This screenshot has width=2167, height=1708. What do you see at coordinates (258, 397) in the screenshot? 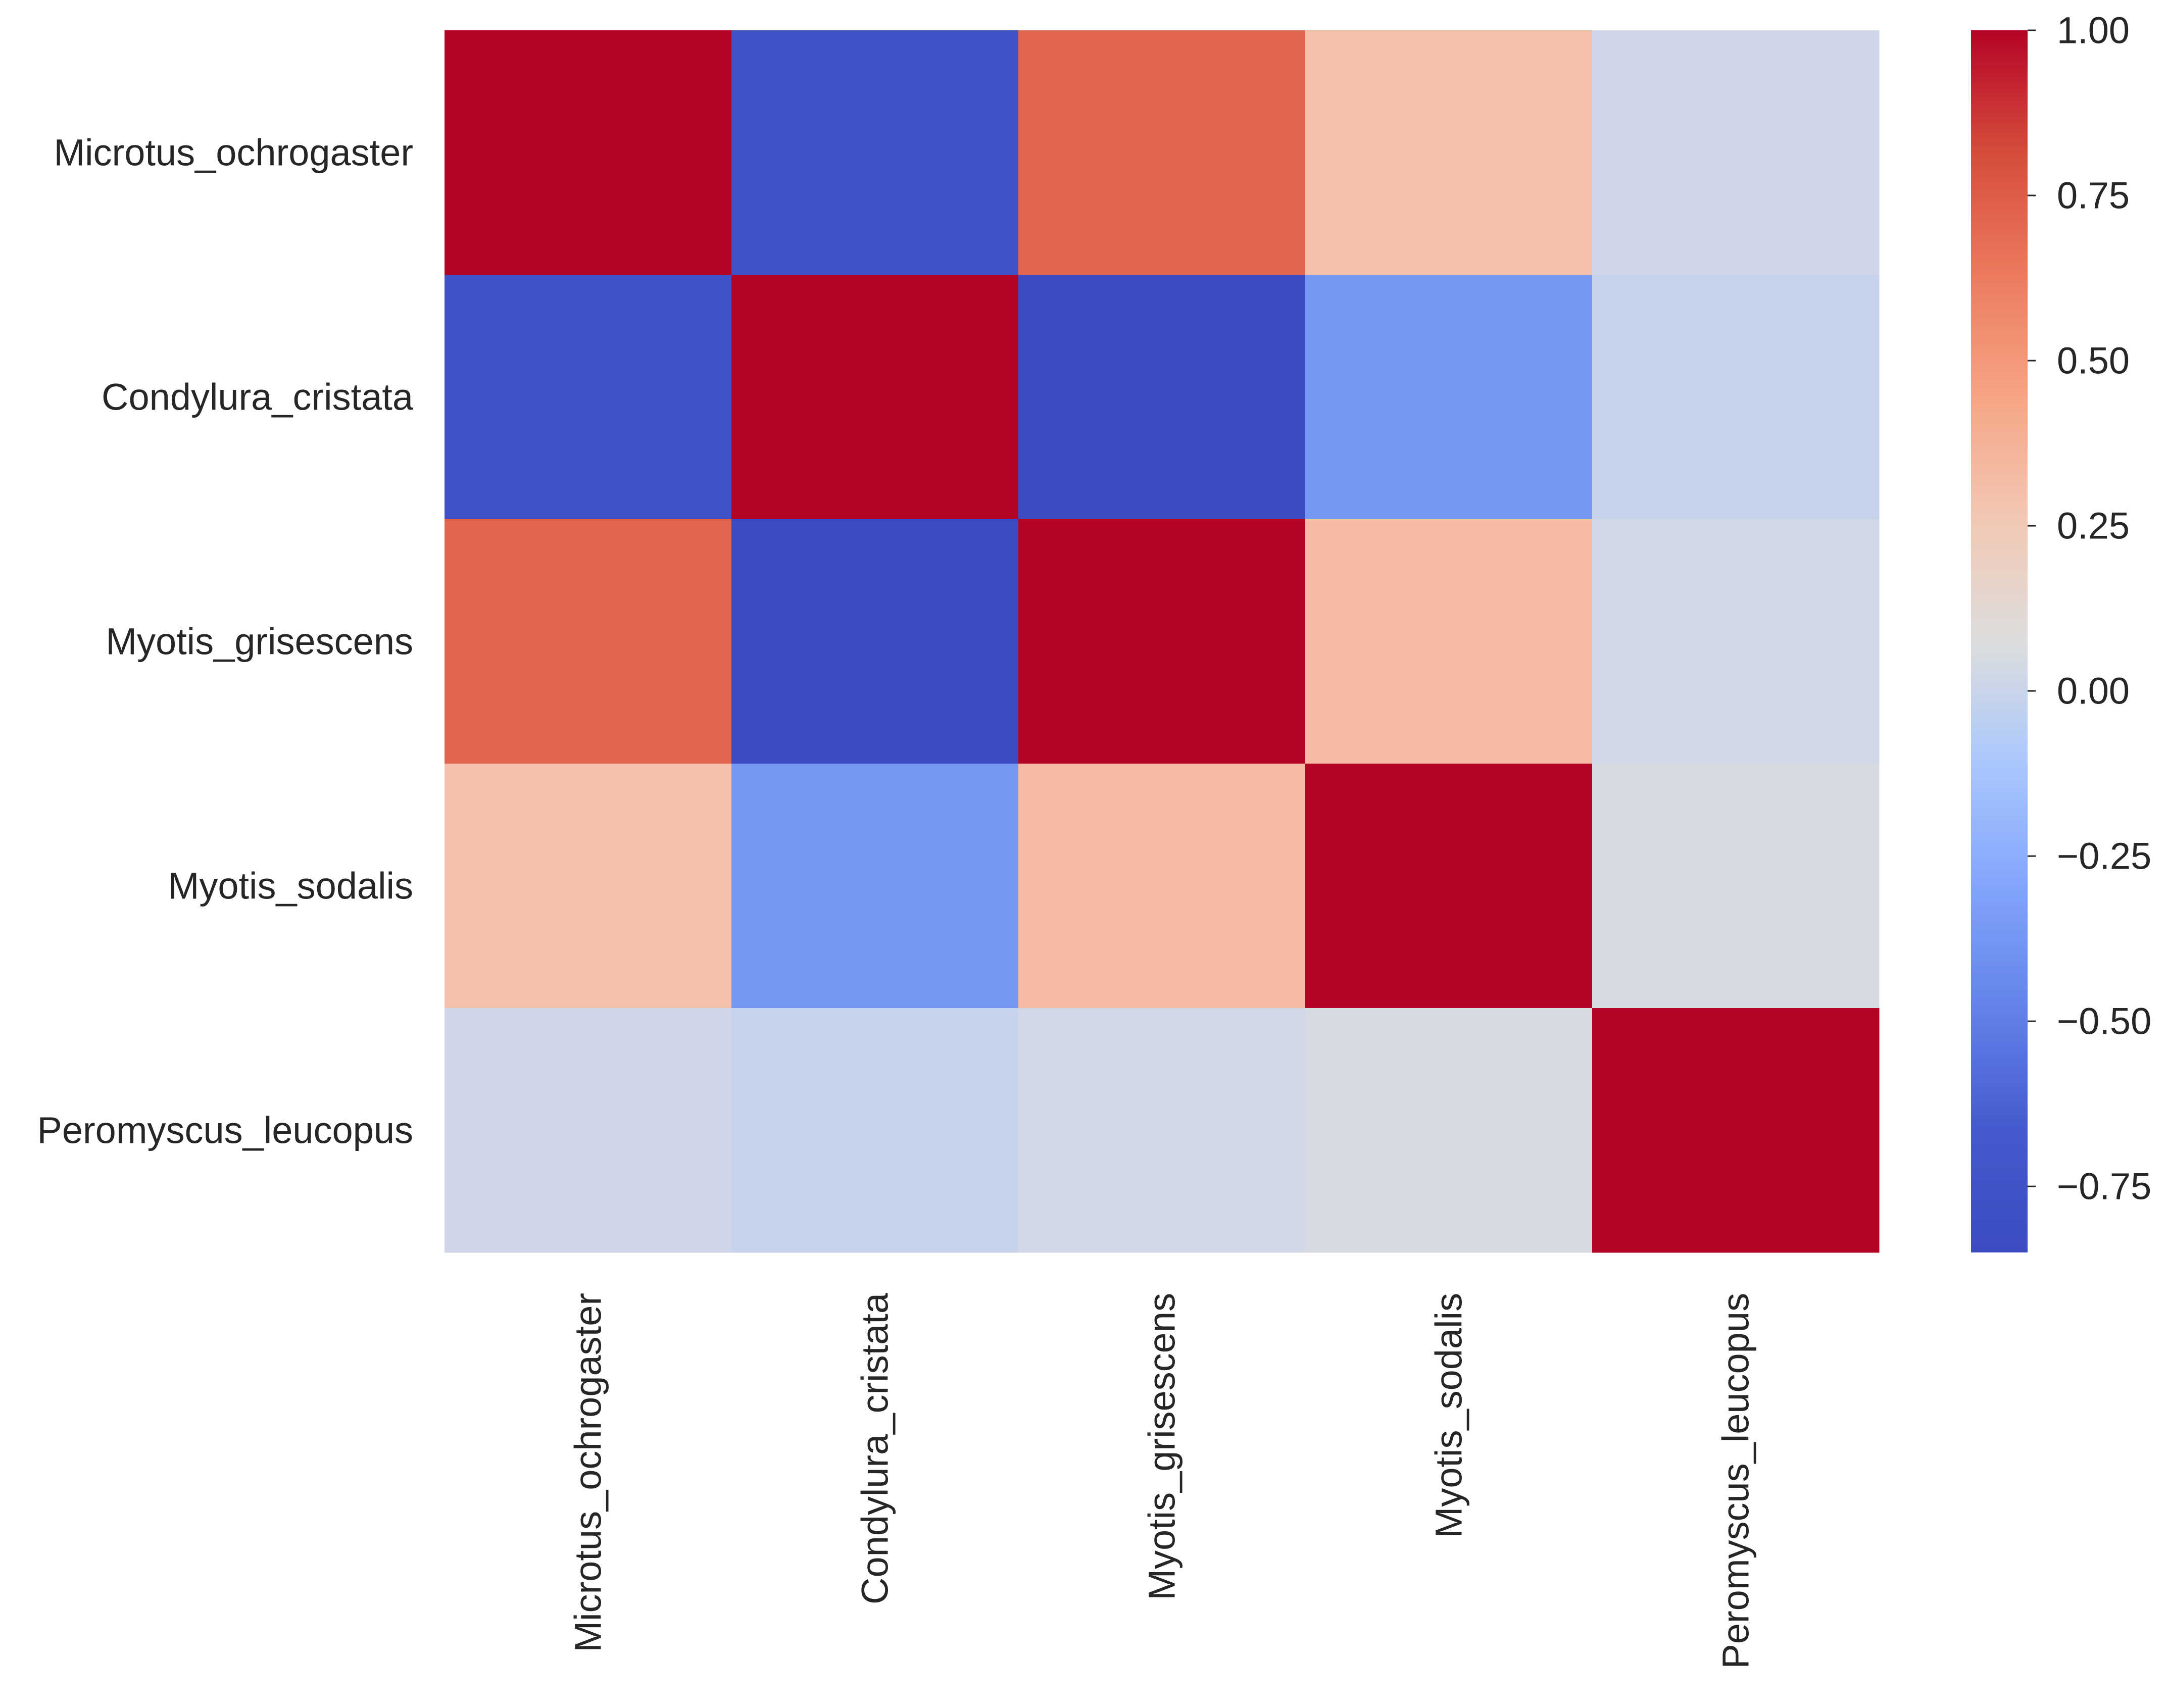
I see `row-label: Condylura_cristata` at bounding box center [258, 397].